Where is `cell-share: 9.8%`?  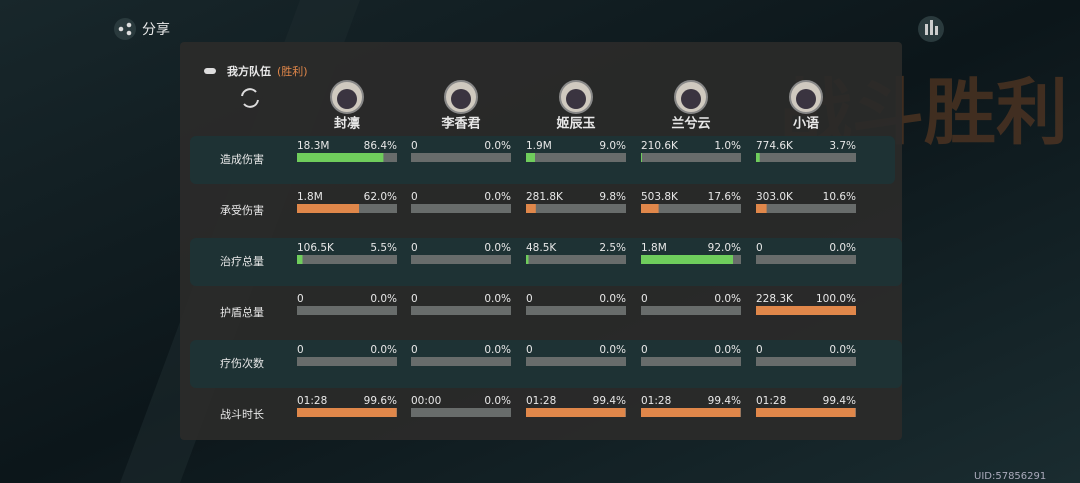
cell-share: 9.8% is located at coordinates (612, 197).